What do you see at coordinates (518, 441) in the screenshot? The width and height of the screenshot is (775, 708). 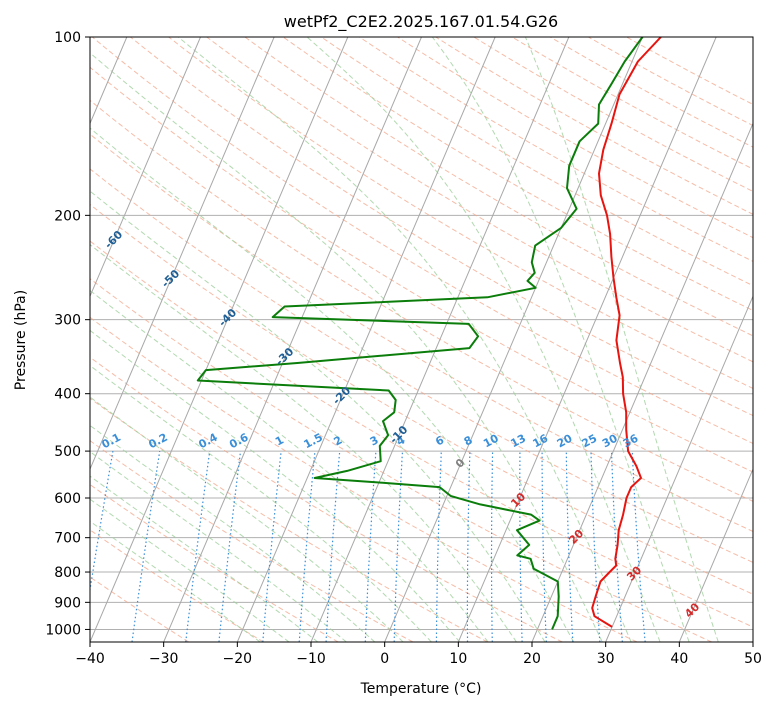 I see `mixing-ratio-label: 13` at bounding box center [518, 441].